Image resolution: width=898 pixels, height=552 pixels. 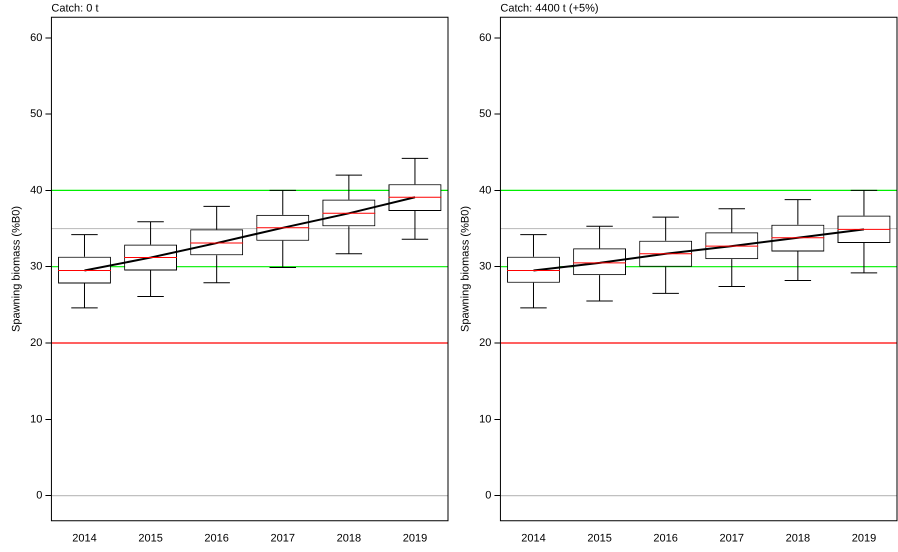 I want to click on chart-title: Catch: 0 t, so click(x=75, y=8).